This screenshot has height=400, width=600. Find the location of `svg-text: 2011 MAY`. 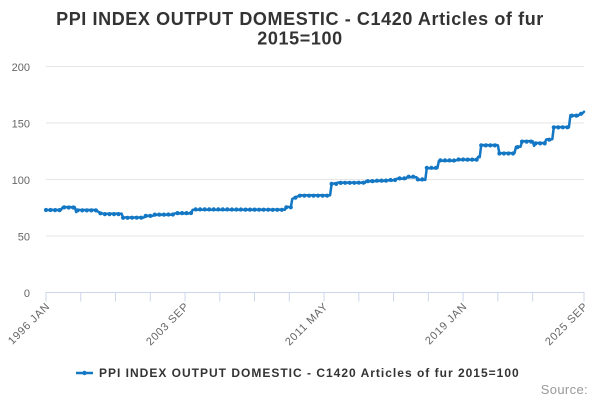

svg-text: 2011 MAY is located at coordinates (307, 325).